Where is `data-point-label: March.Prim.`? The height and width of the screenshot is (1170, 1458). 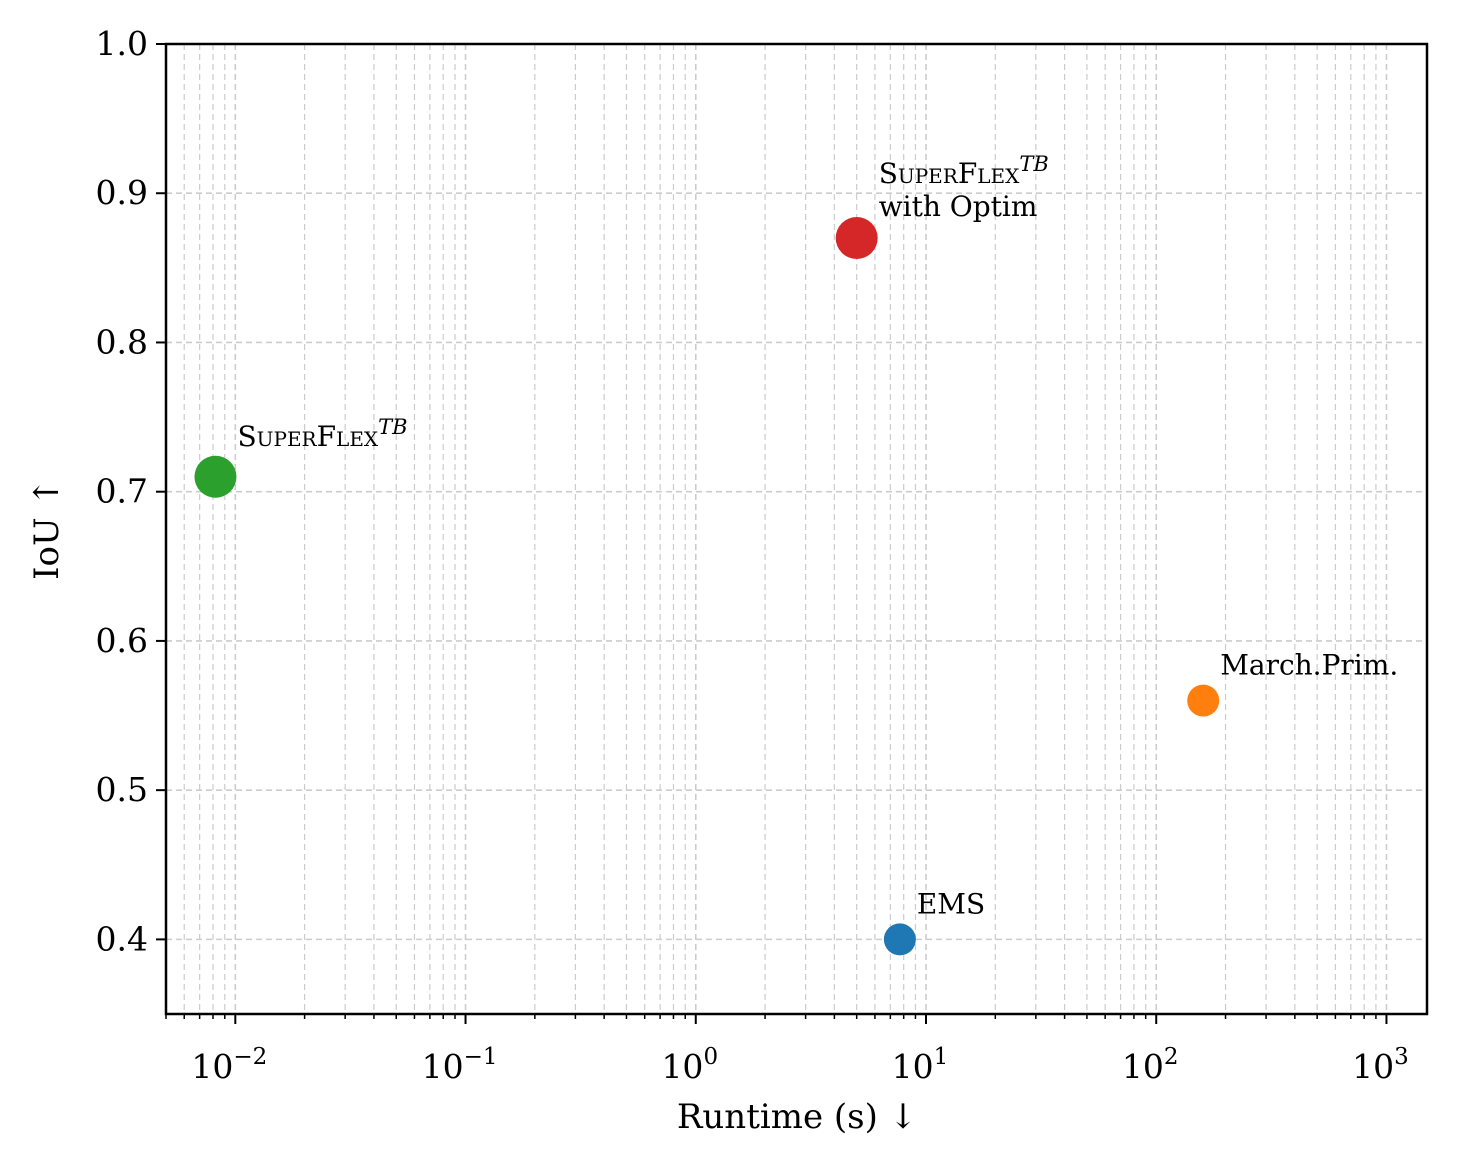
data-point-label: March.Prim. is located at coordinates (1309, 665).